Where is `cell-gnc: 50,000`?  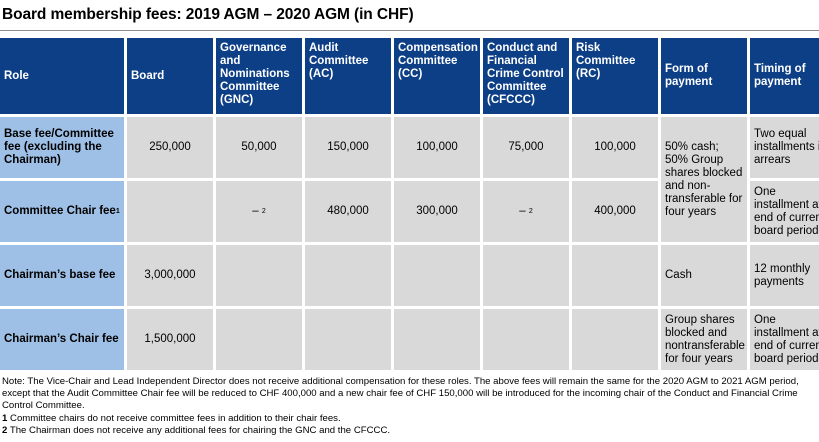 cell-gnc: 50,000 is located at coordinates (259, 147).